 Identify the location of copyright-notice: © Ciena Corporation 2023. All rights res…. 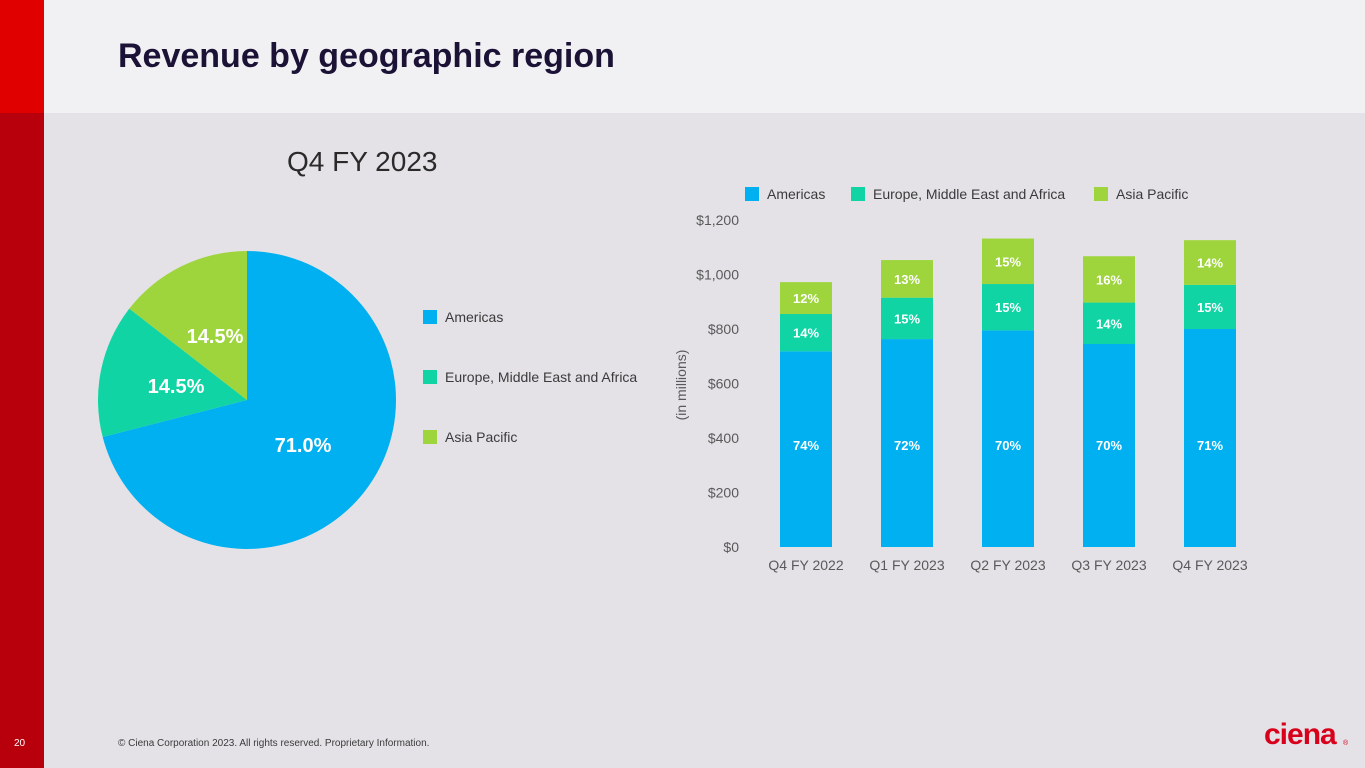
(274, 743).